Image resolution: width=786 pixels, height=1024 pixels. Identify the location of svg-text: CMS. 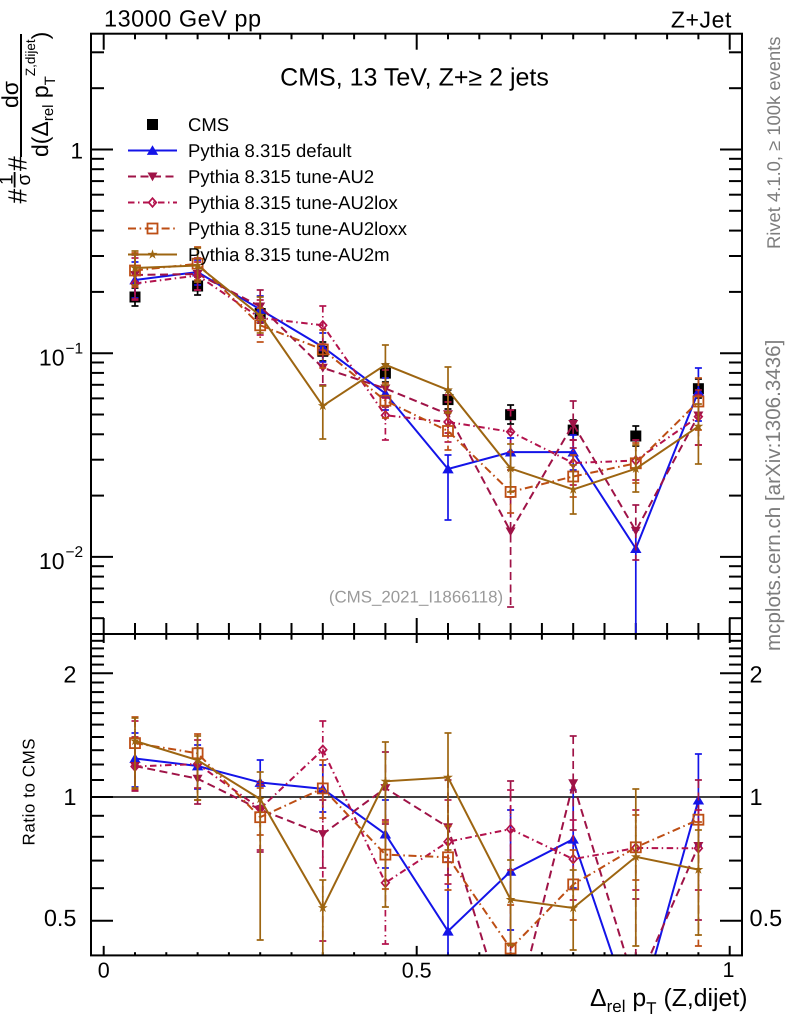
(208, 124).